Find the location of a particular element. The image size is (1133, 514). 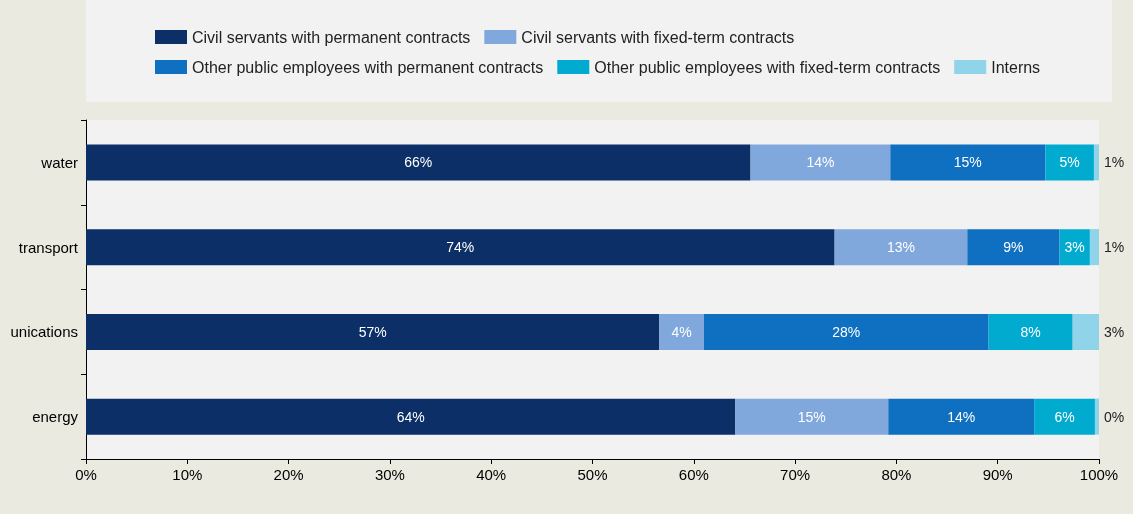

data-label: 64% is located at coordinates (410, 416).